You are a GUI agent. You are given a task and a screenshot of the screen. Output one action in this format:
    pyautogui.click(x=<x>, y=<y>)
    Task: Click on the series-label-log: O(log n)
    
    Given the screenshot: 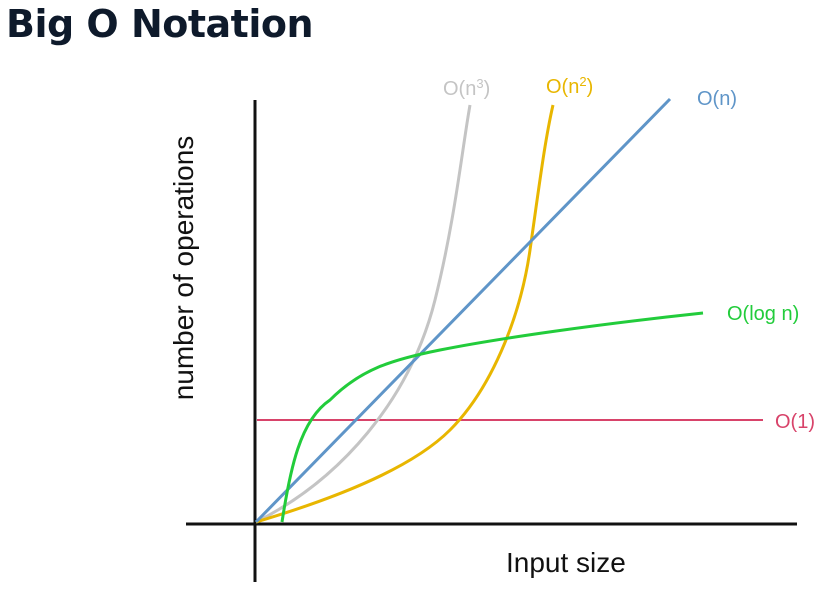 What is the action you would take?
    pyautogui.click(x=763, y=314)
    